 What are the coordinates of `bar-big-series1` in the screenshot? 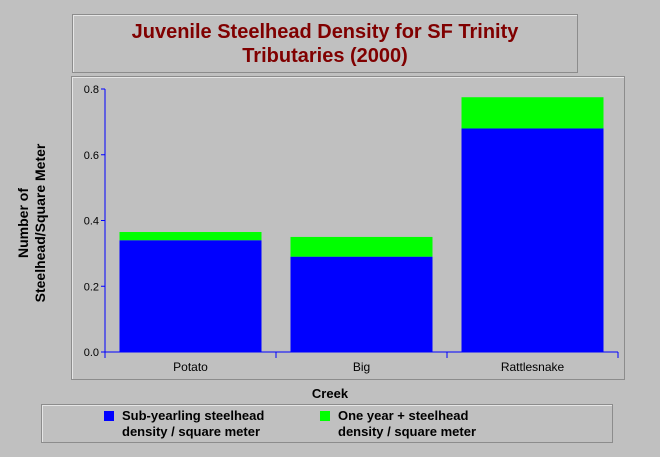 It's located at (361, 304).